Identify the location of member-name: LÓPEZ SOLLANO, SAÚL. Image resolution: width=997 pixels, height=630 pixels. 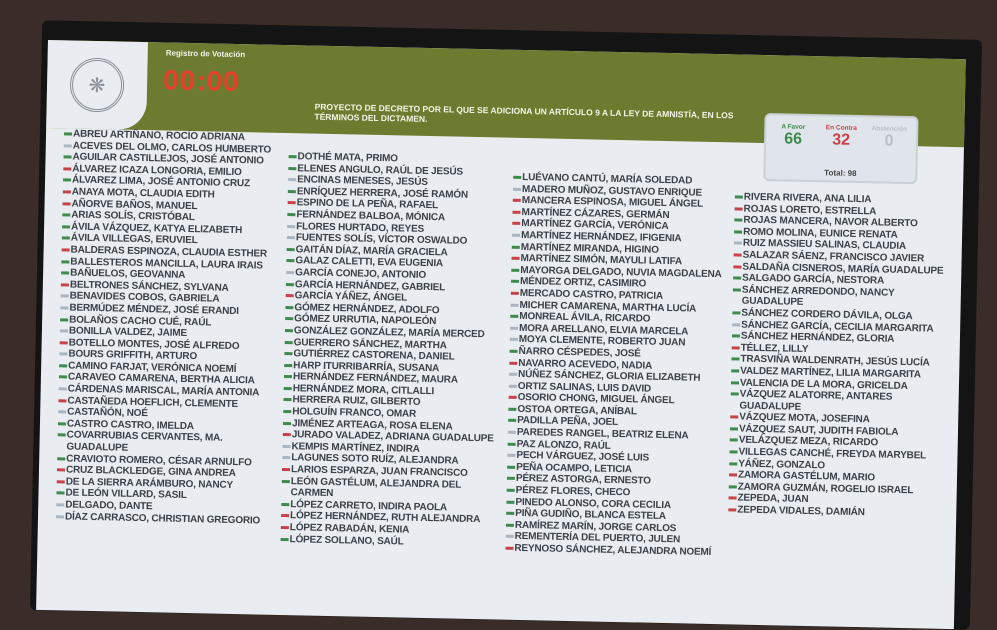
(346, 540).